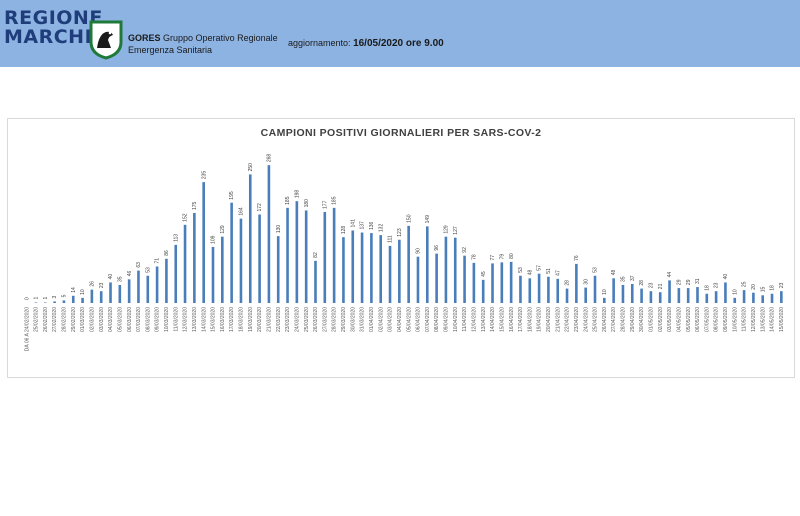  Describe the element at coordinates (176, 238) in the screenshot. I see `value-label-16: 113` at that location.